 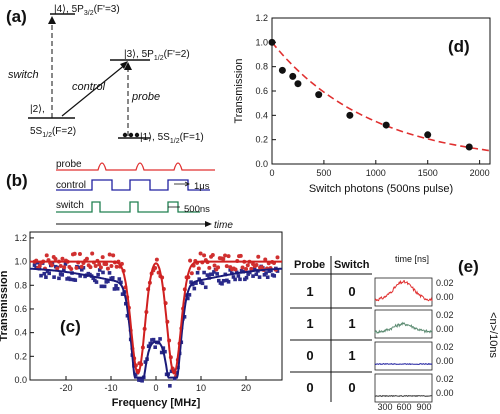 What do you see at coordinates (124, 65) in the screenshot?
I see `control-arrowhead` at bounding box center [124, 65].